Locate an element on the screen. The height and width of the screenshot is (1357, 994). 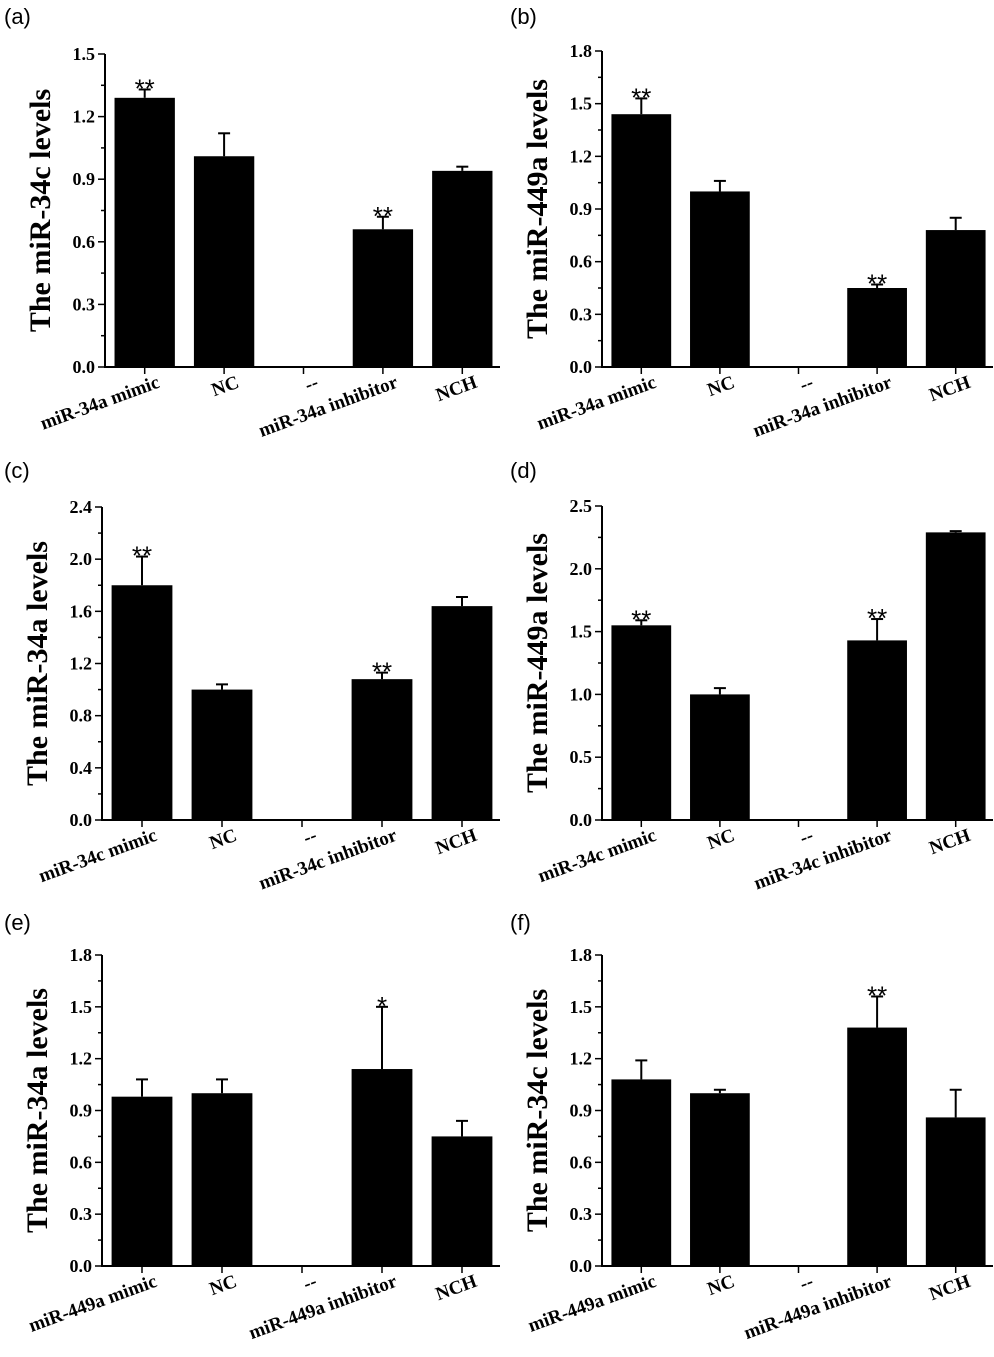
y-tick-label: 0.8 is located at coordinates (81, 716).